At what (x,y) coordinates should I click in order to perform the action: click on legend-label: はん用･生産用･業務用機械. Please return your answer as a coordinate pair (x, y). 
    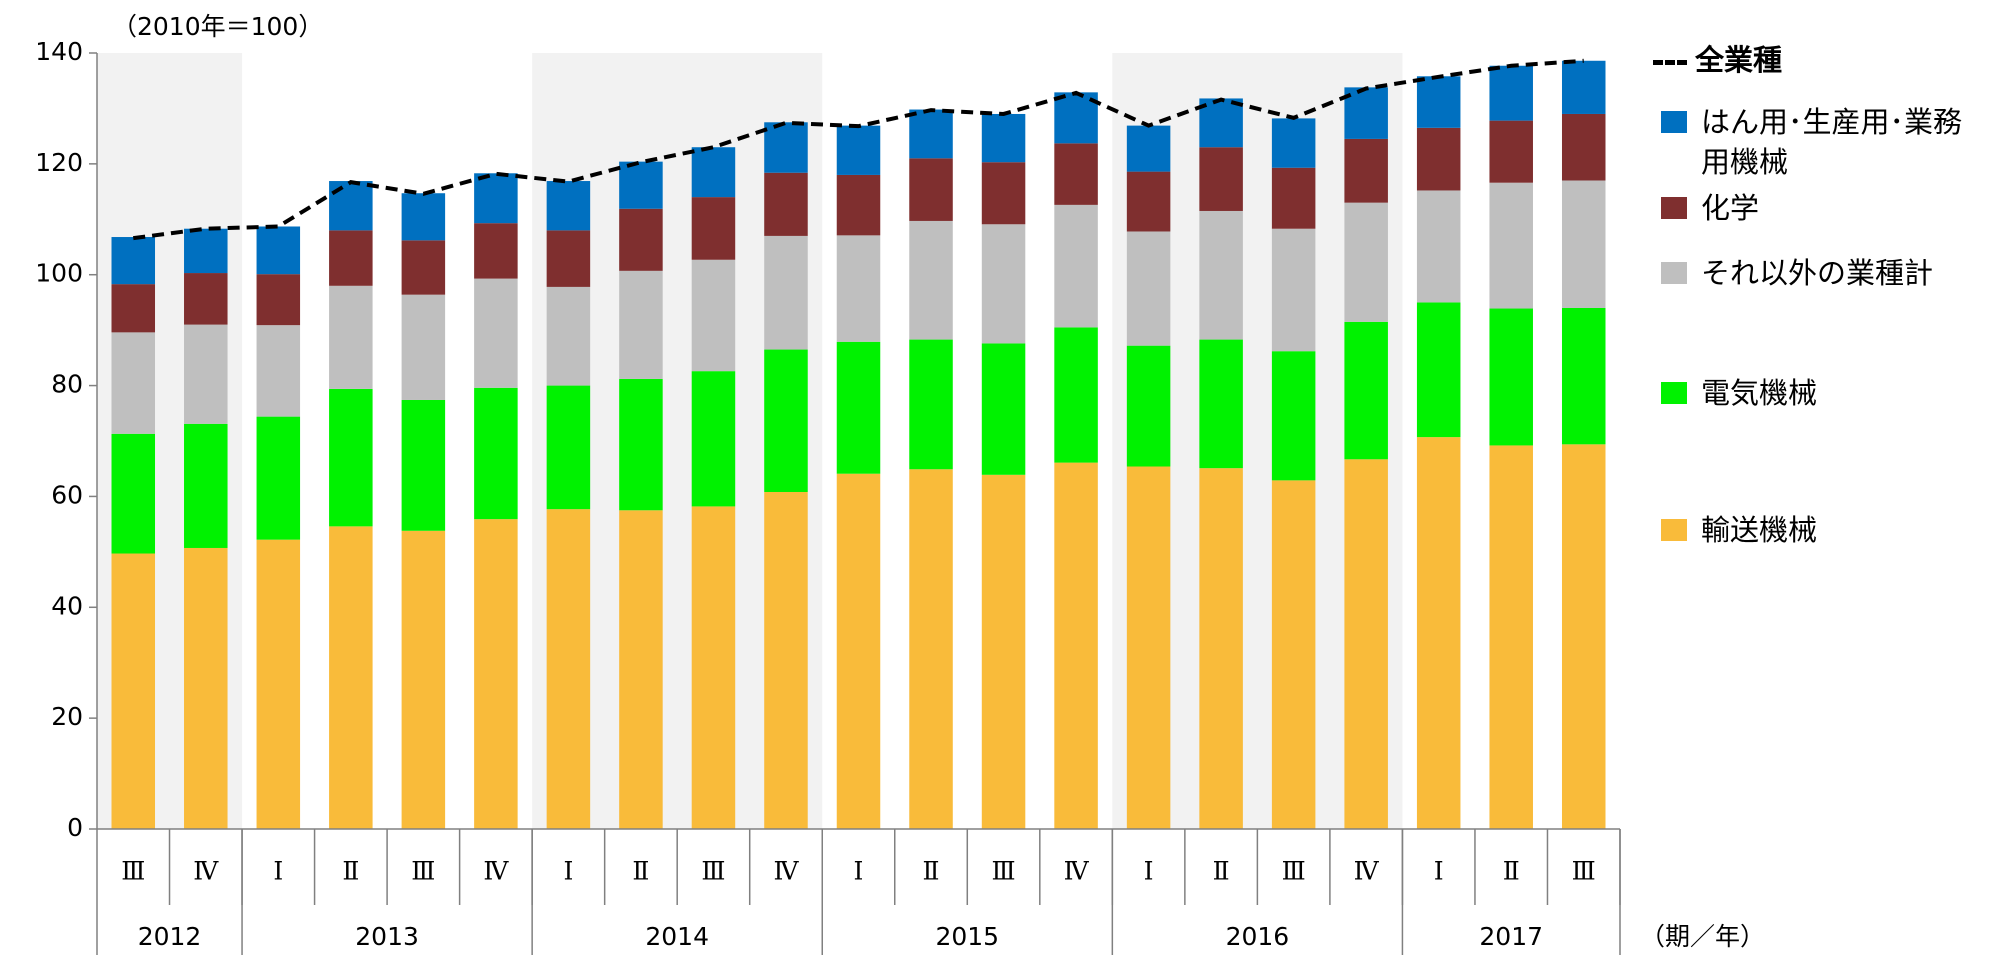
    Looking at the image, I should click on (1832, 142).